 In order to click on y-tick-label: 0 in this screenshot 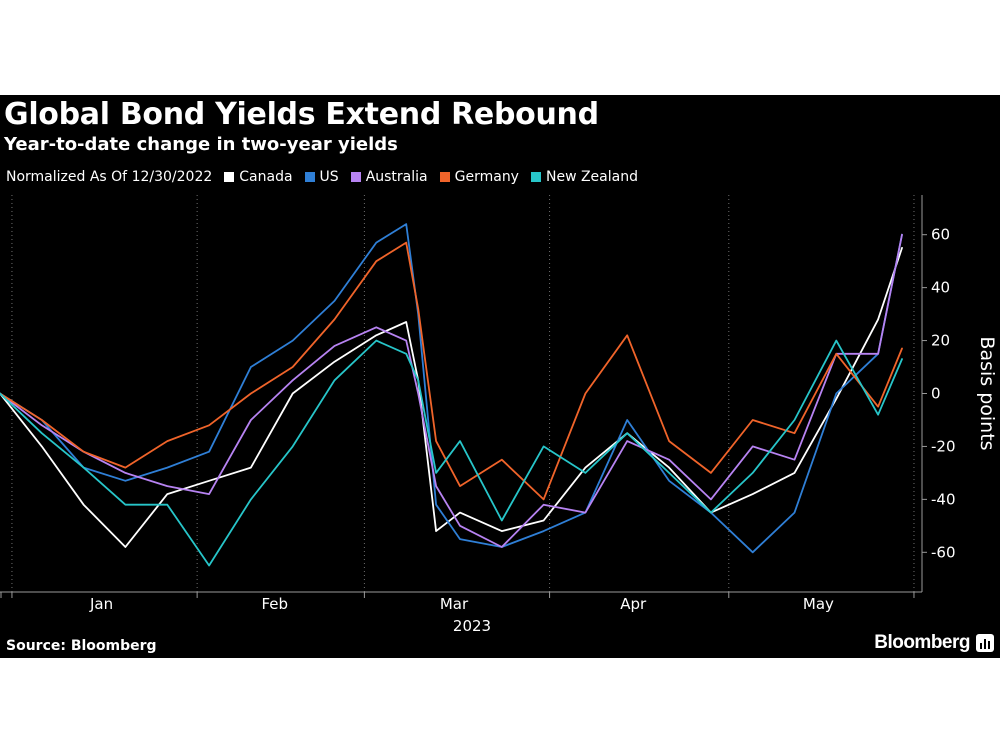, I will do `click(936, 394)`.